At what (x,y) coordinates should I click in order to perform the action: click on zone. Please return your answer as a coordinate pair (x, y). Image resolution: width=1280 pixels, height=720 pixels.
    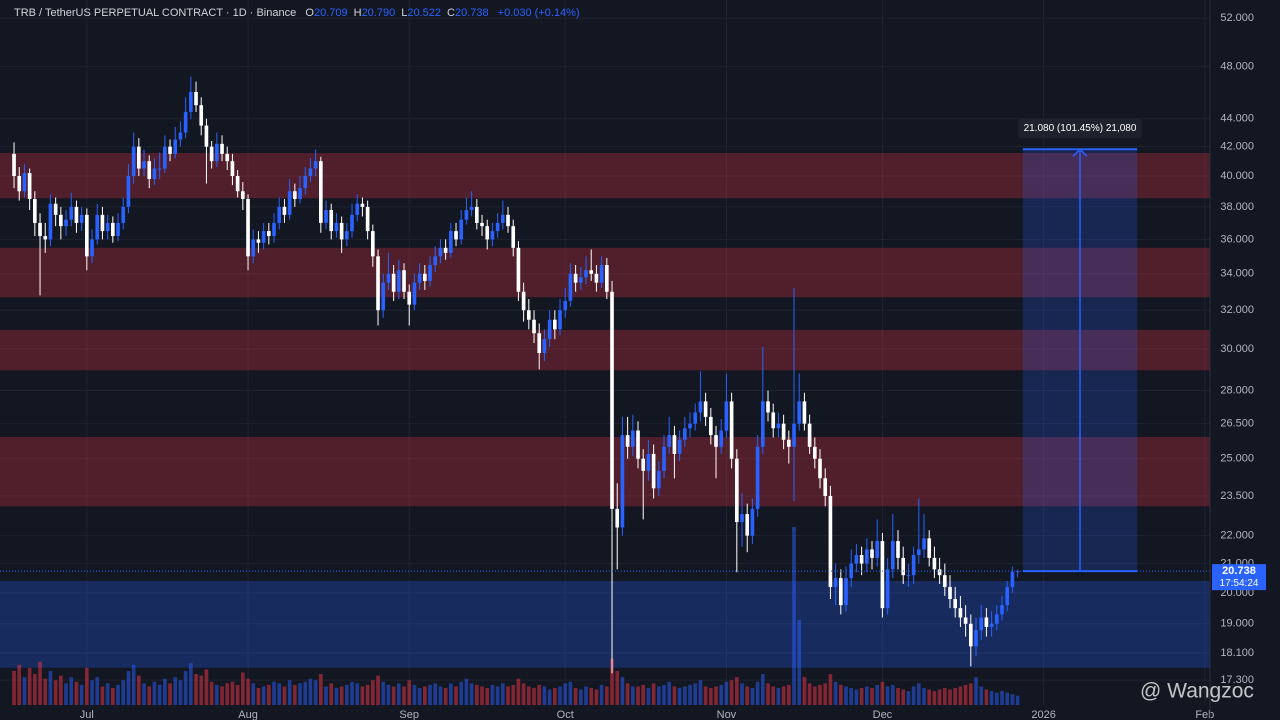
    Looking at the image, I should click on (605, 624).